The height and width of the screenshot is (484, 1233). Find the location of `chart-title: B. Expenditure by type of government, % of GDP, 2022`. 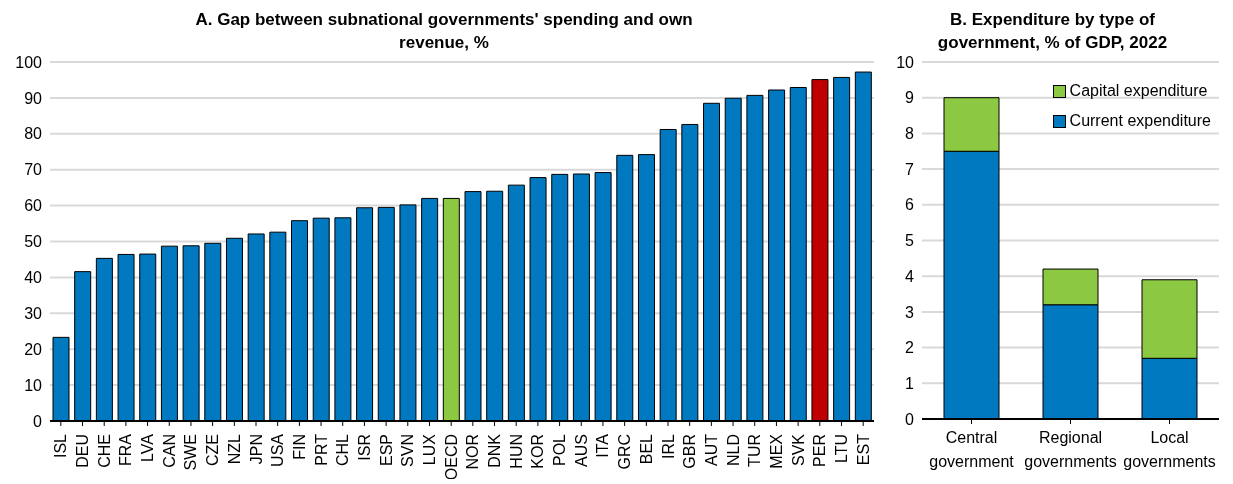

chart-title: B. Expenditure by type of government, % of GDP, 2022 is located at coordinates (1052, 31).